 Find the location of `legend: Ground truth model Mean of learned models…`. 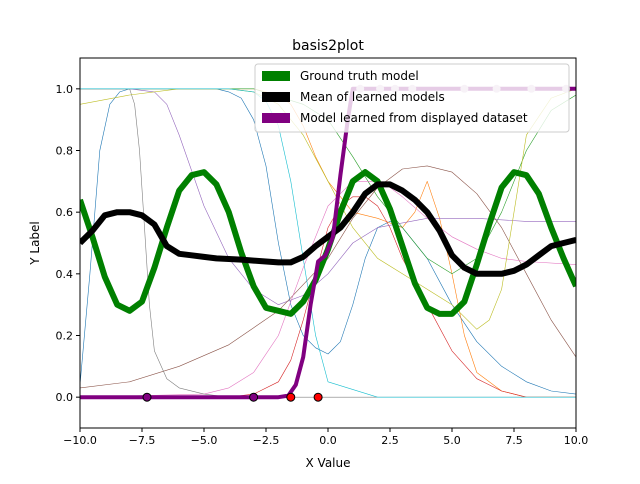

legend: Ground truth model Mean of learned models… is located at coordinates (412, 98).